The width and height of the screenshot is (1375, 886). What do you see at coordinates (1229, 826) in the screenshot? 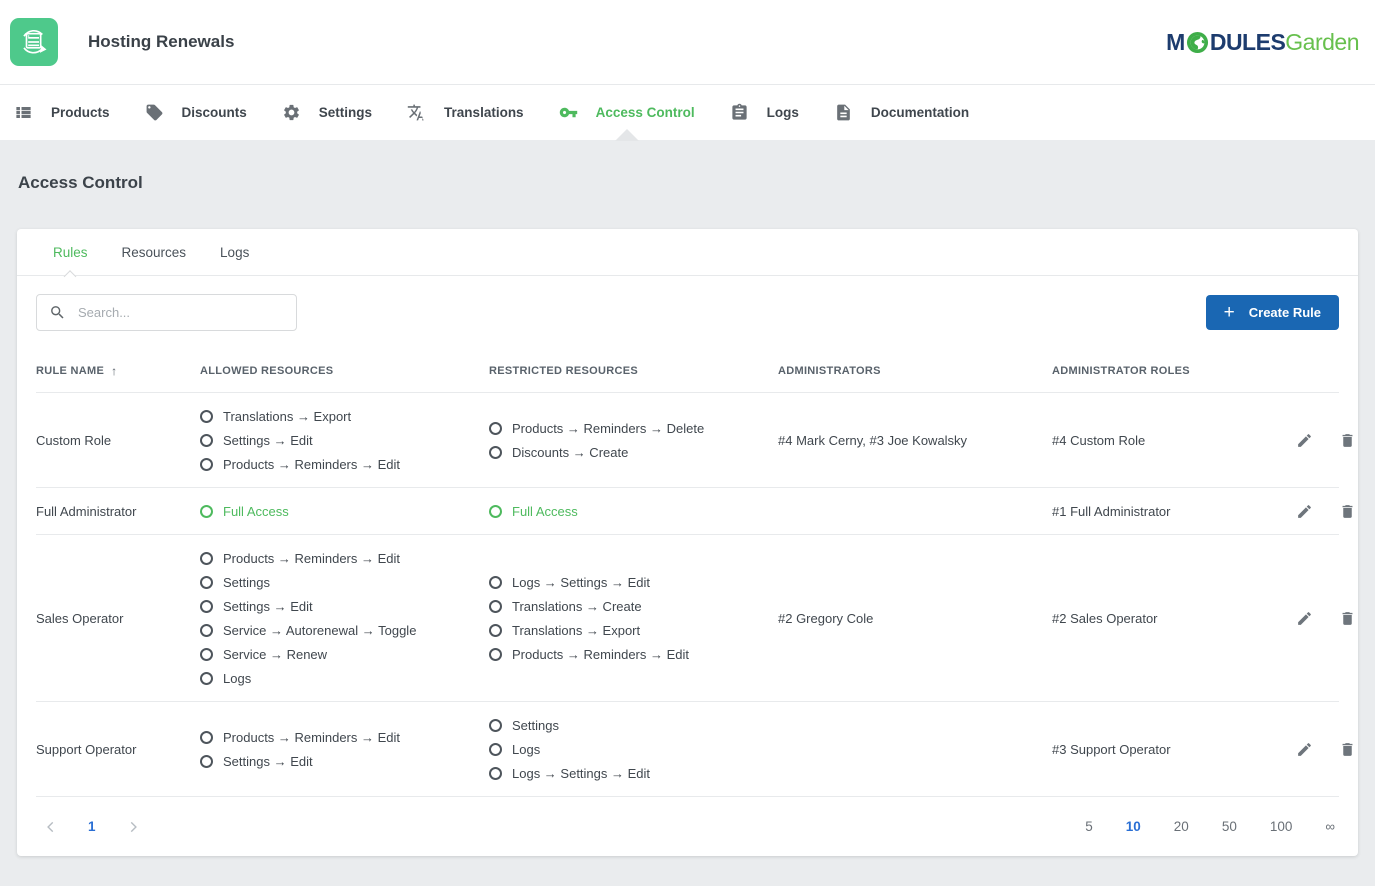
I see `page-size-option: 50` at bounding box center [1229, 826].